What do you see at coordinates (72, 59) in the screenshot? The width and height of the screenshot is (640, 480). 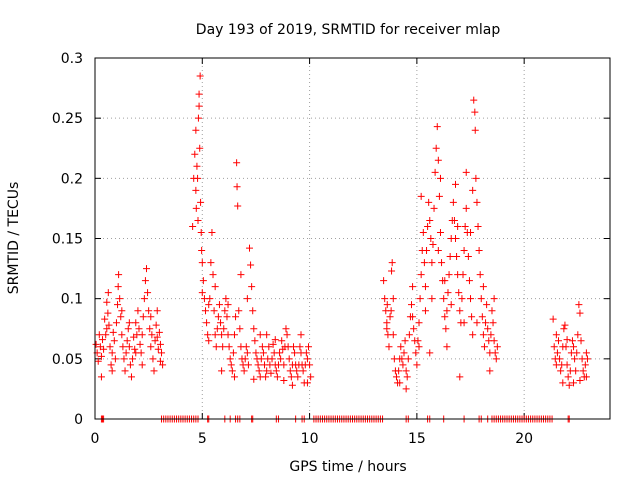 I see `y-tick-label: 0.3` at bounding box center [72, 59].